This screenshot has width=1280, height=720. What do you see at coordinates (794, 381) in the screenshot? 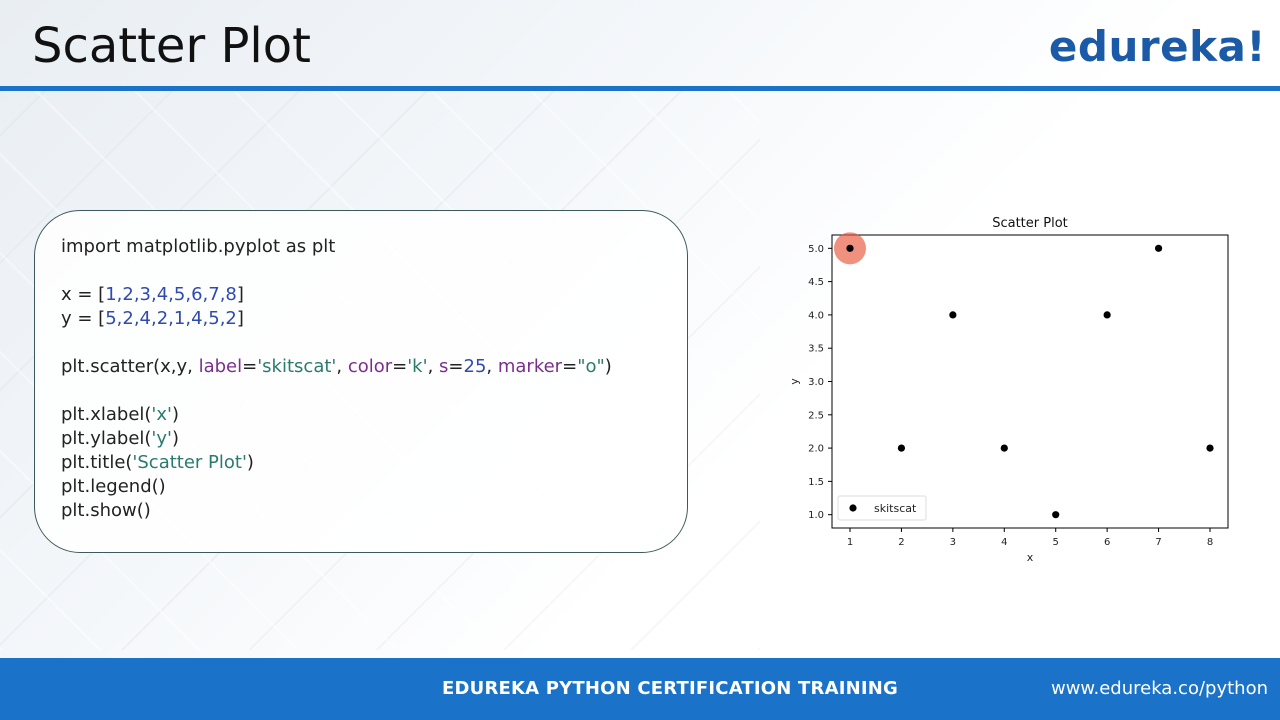
I see `y-axis-label: y` at bounding box center [794, 381].